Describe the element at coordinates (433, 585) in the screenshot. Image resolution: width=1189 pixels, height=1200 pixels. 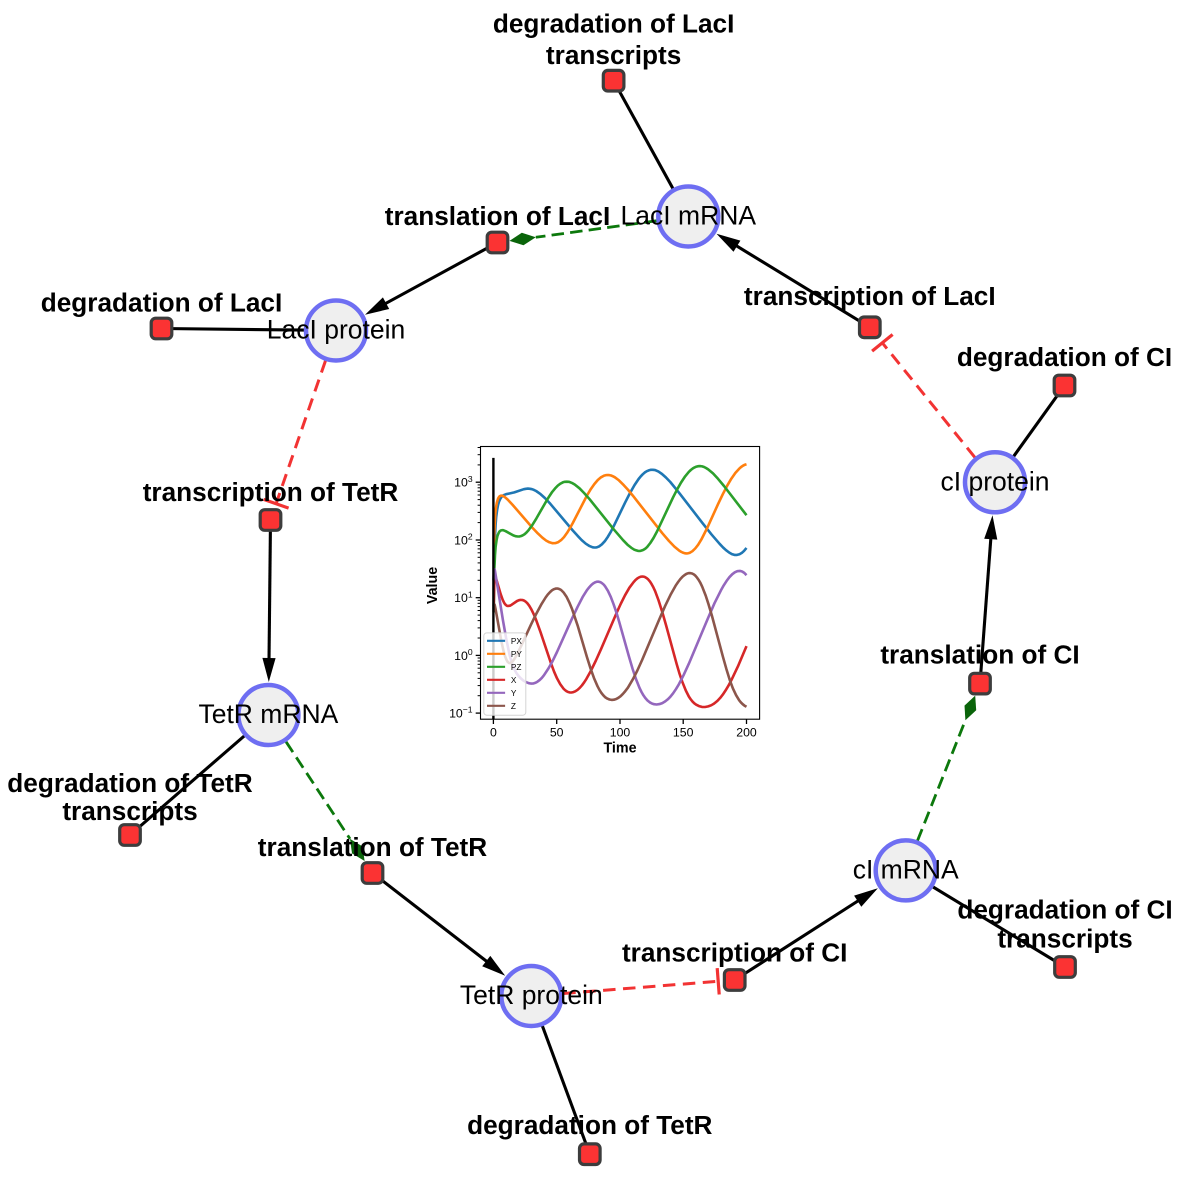
I see `svg-text: Value` at that location.